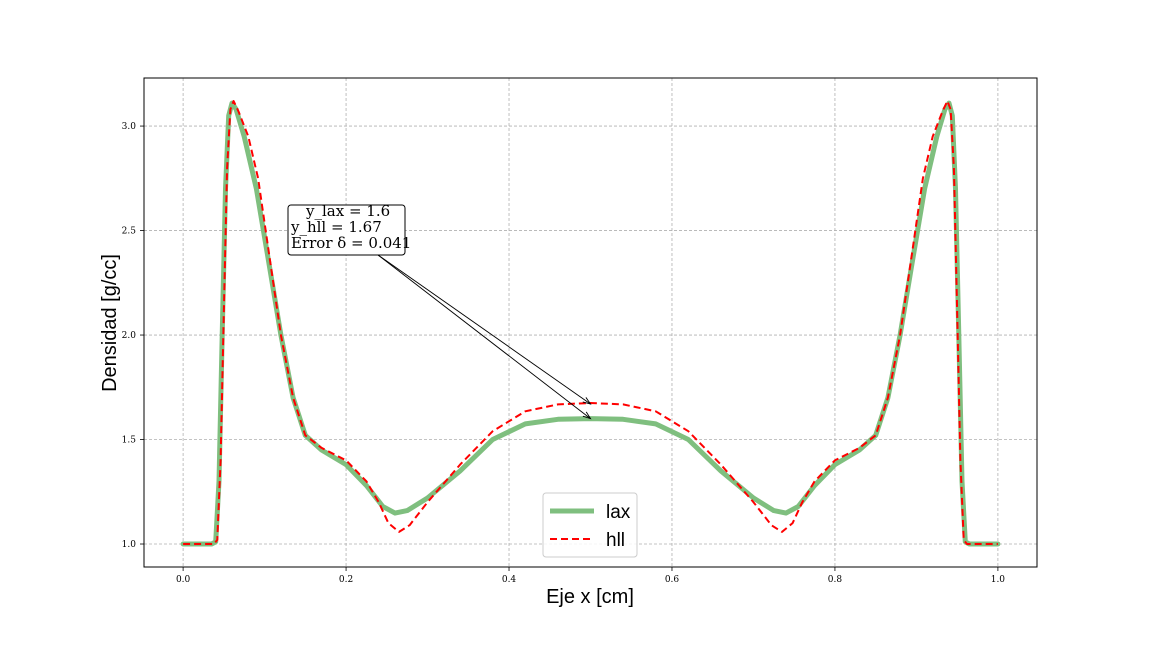  What do you see at coordinates (590, 597) in the screenshot?
I see `x-axis-label: Eje x [cm]` at bounding box center [590, 597].